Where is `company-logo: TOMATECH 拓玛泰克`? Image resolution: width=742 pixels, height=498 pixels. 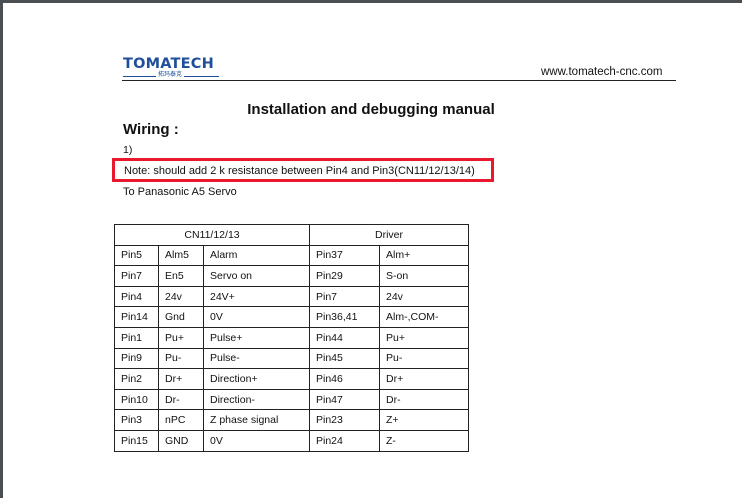
company-logo: TOMATECH 拓玛泰克 is located at coordinates (171, 68).